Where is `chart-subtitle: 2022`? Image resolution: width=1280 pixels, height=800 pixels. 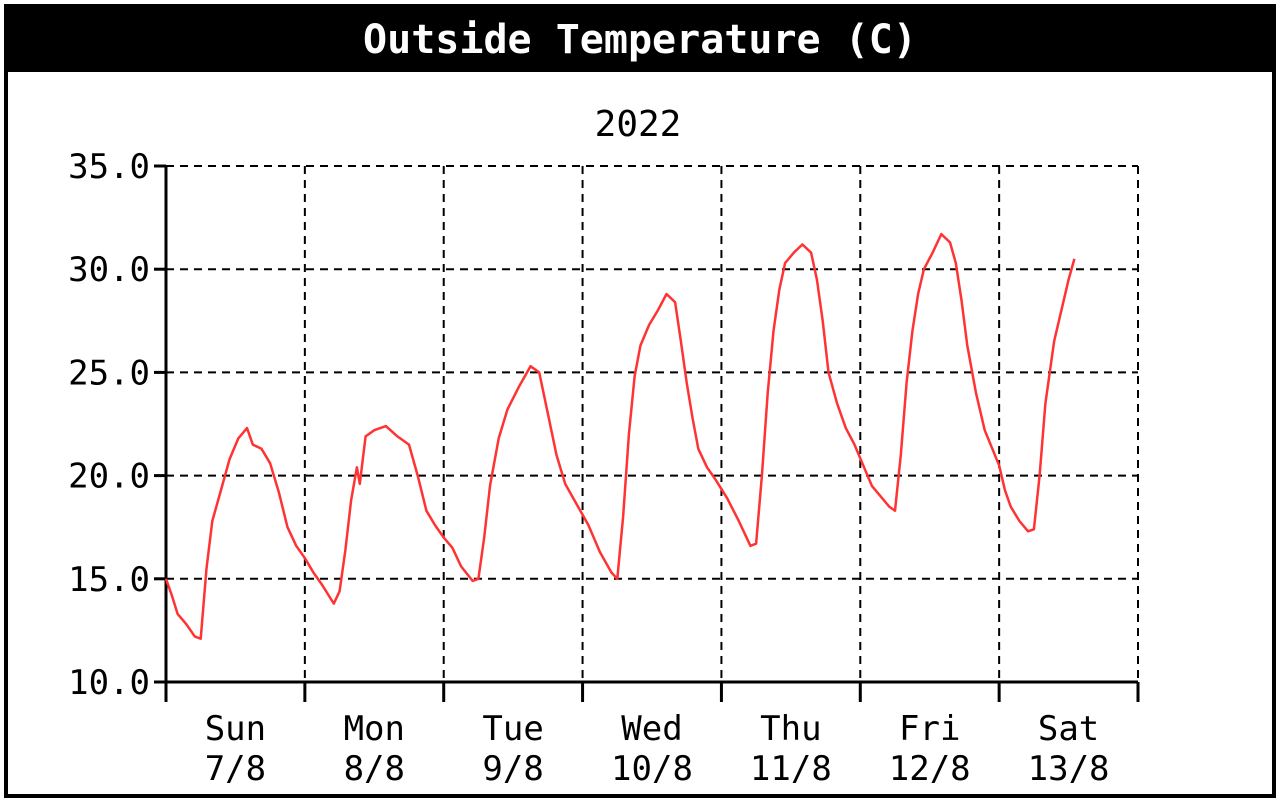 chart-subtitle: 2022 is located at coordinates (638, 124).